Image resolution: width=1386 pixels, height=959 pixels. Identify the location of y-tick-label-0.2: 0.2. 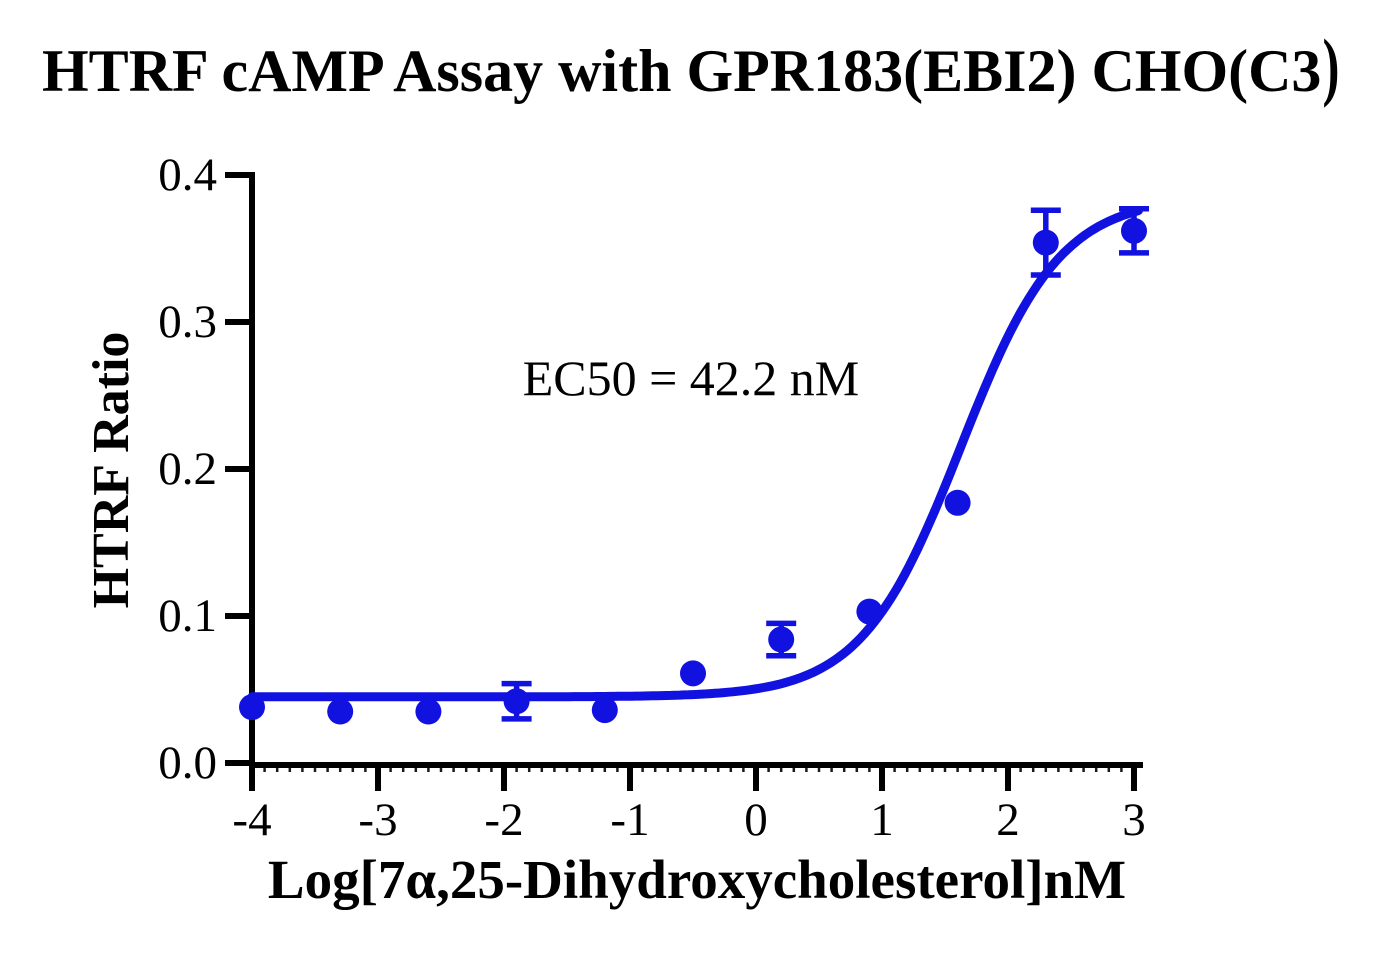
(187, 469).